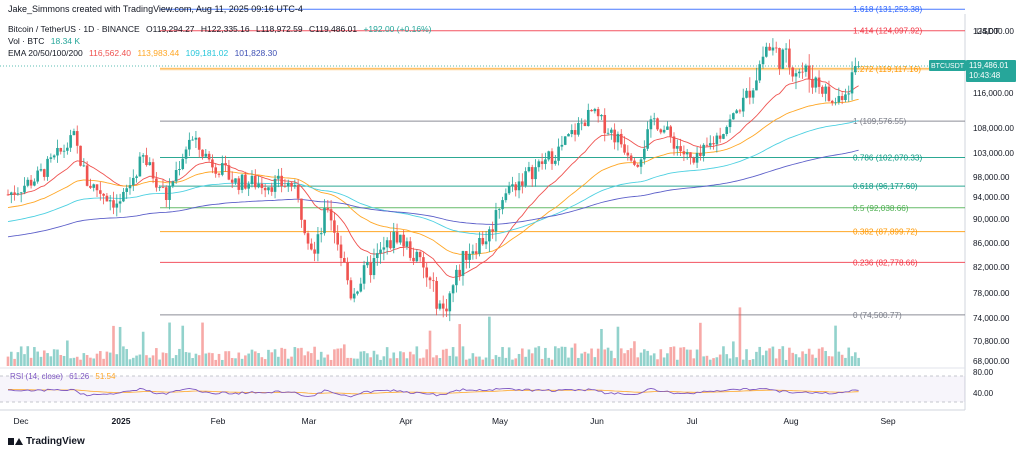  Describe the element at coordinates (74, 29) in the screenshot. I see `symbol-line: Bitcoin / TetherUS · 1D · BINANCE` at that location.